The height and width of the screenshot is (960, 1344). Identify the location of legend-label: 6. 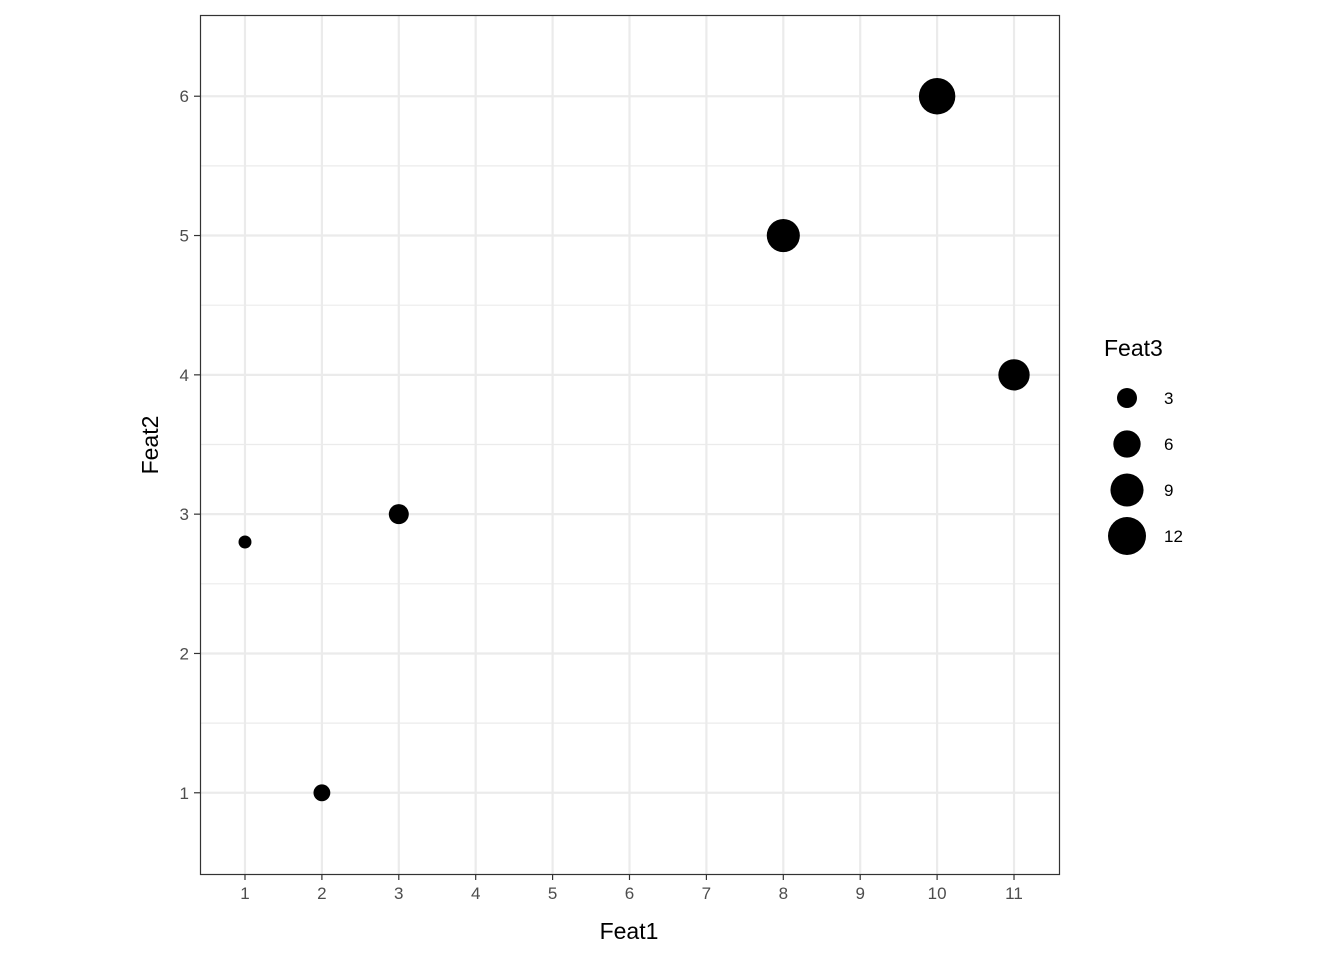
(1168, 444).